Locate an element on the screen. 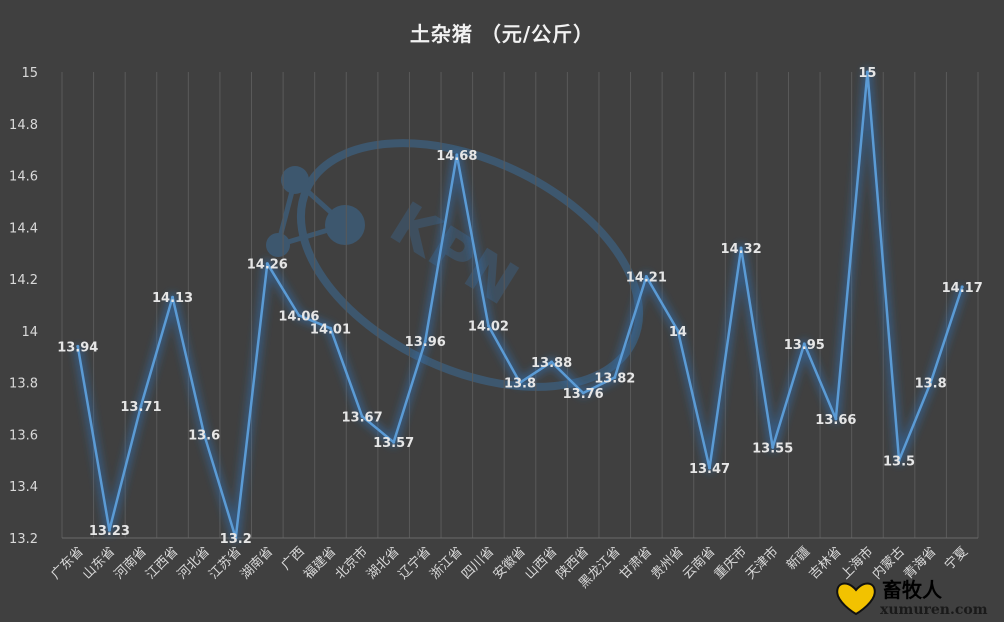 The image size is (1004, 622). data-label: 14.68 is located at coordinates (456, 156).